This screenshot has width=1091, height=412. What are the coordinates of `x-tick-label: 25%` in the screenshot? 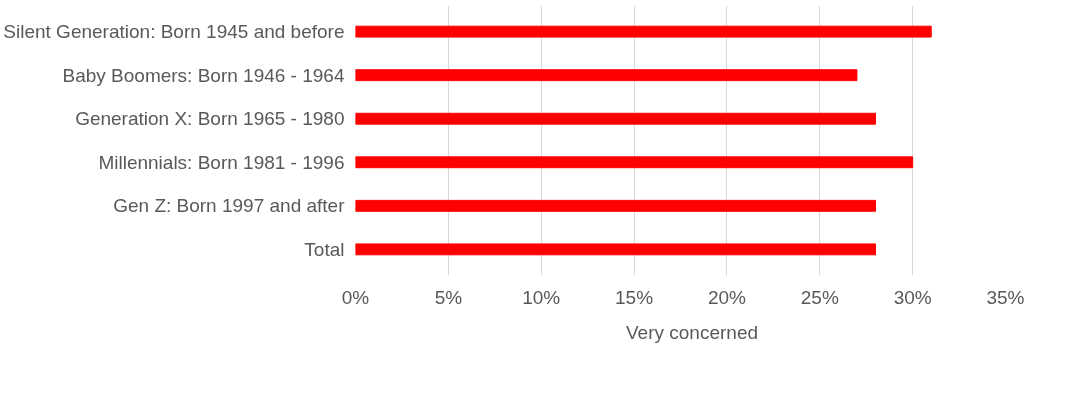 It's located at (819, 297).